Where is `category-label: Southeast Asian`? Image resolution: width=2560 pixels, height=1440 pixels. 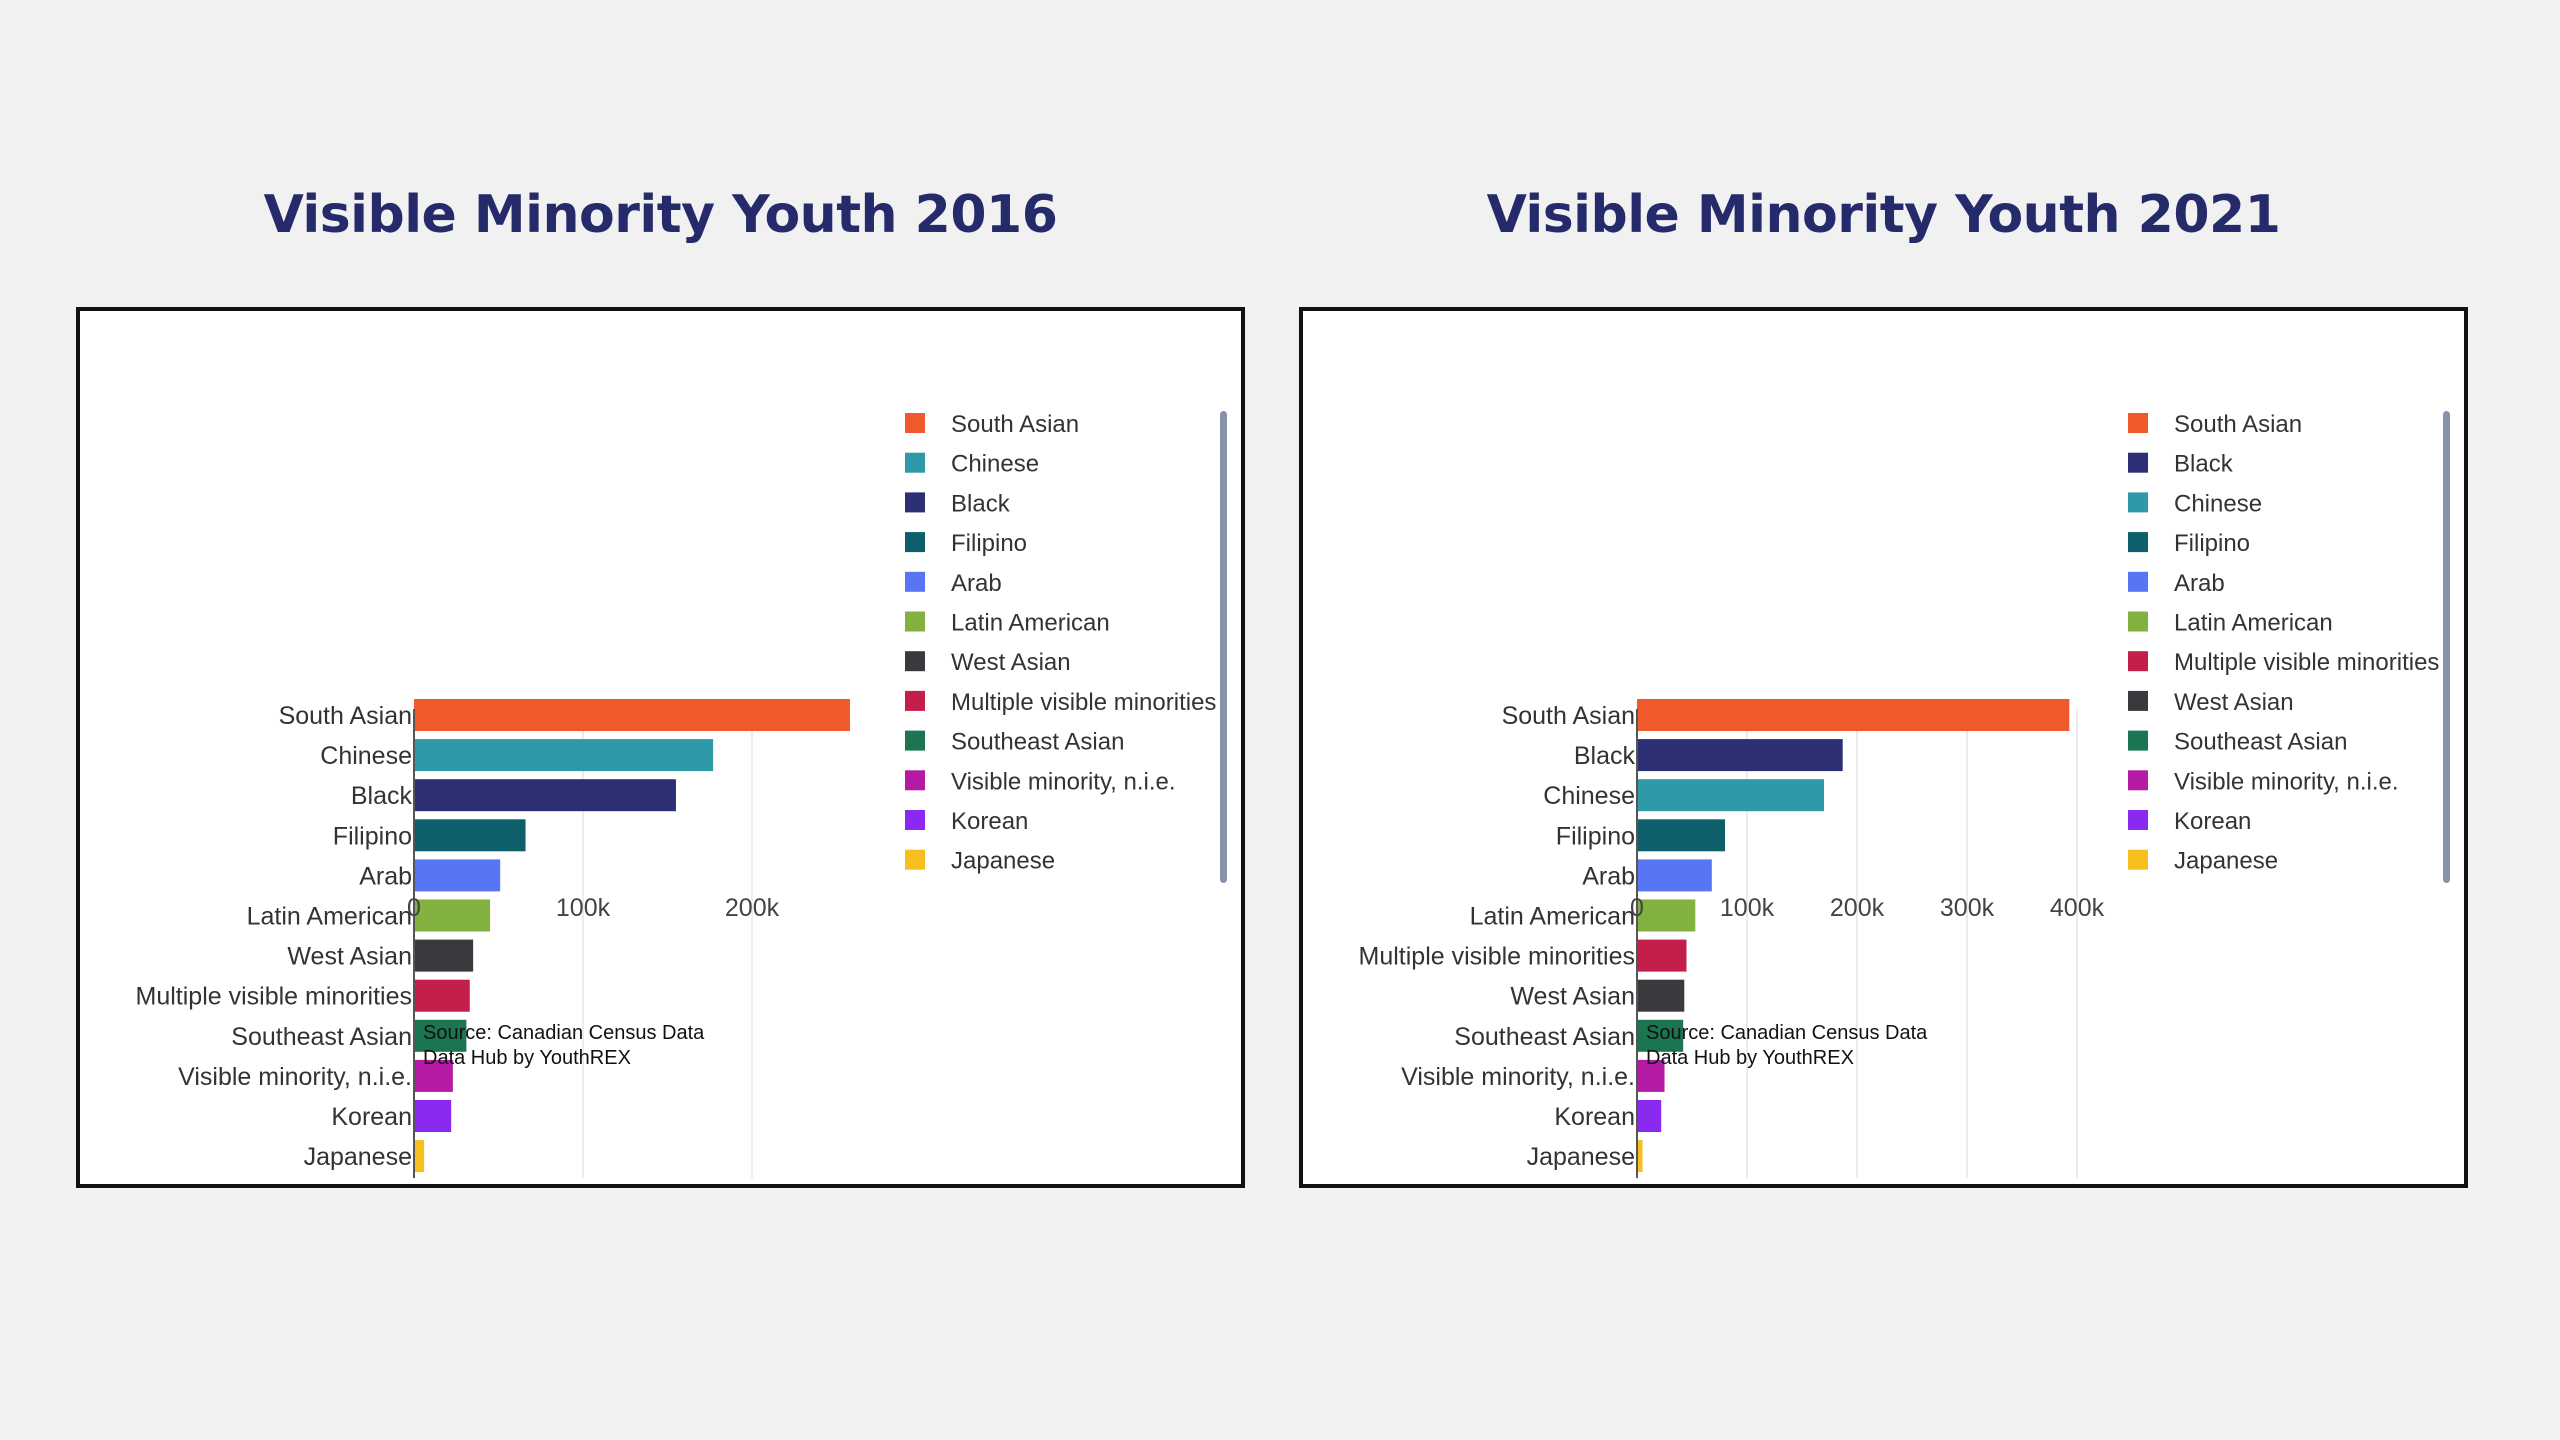
category-label: Southeast Asian is located at coordinates (1544, 1037).